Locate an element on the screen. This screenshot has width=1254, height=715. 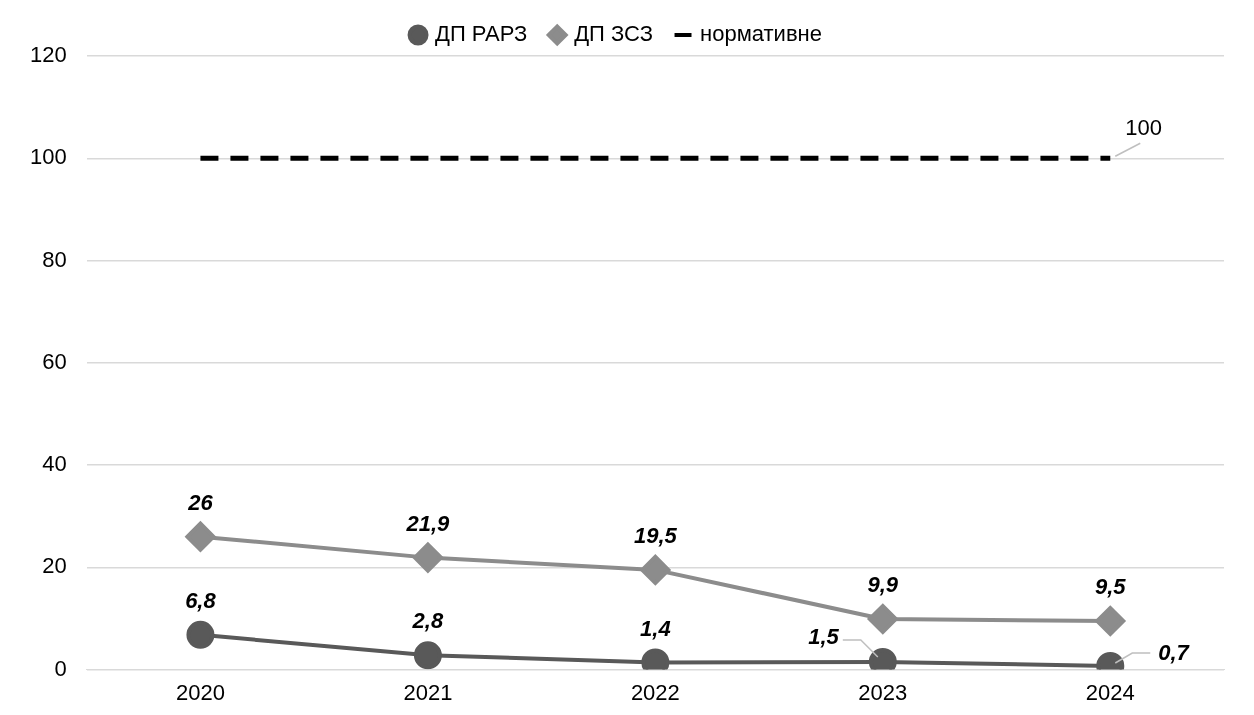
x-tick-label: 2022 is located at coordinates (655, 692).